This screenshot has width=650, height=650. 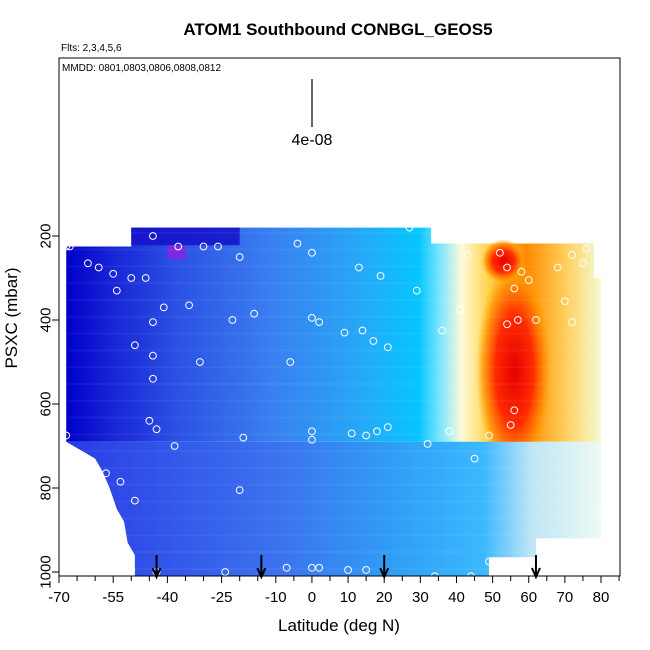 I want to click on x-axis: -70 -55 -40 -25 -10 0 10 20 30 40 50 60 70 80, so click(x=334, y=591).